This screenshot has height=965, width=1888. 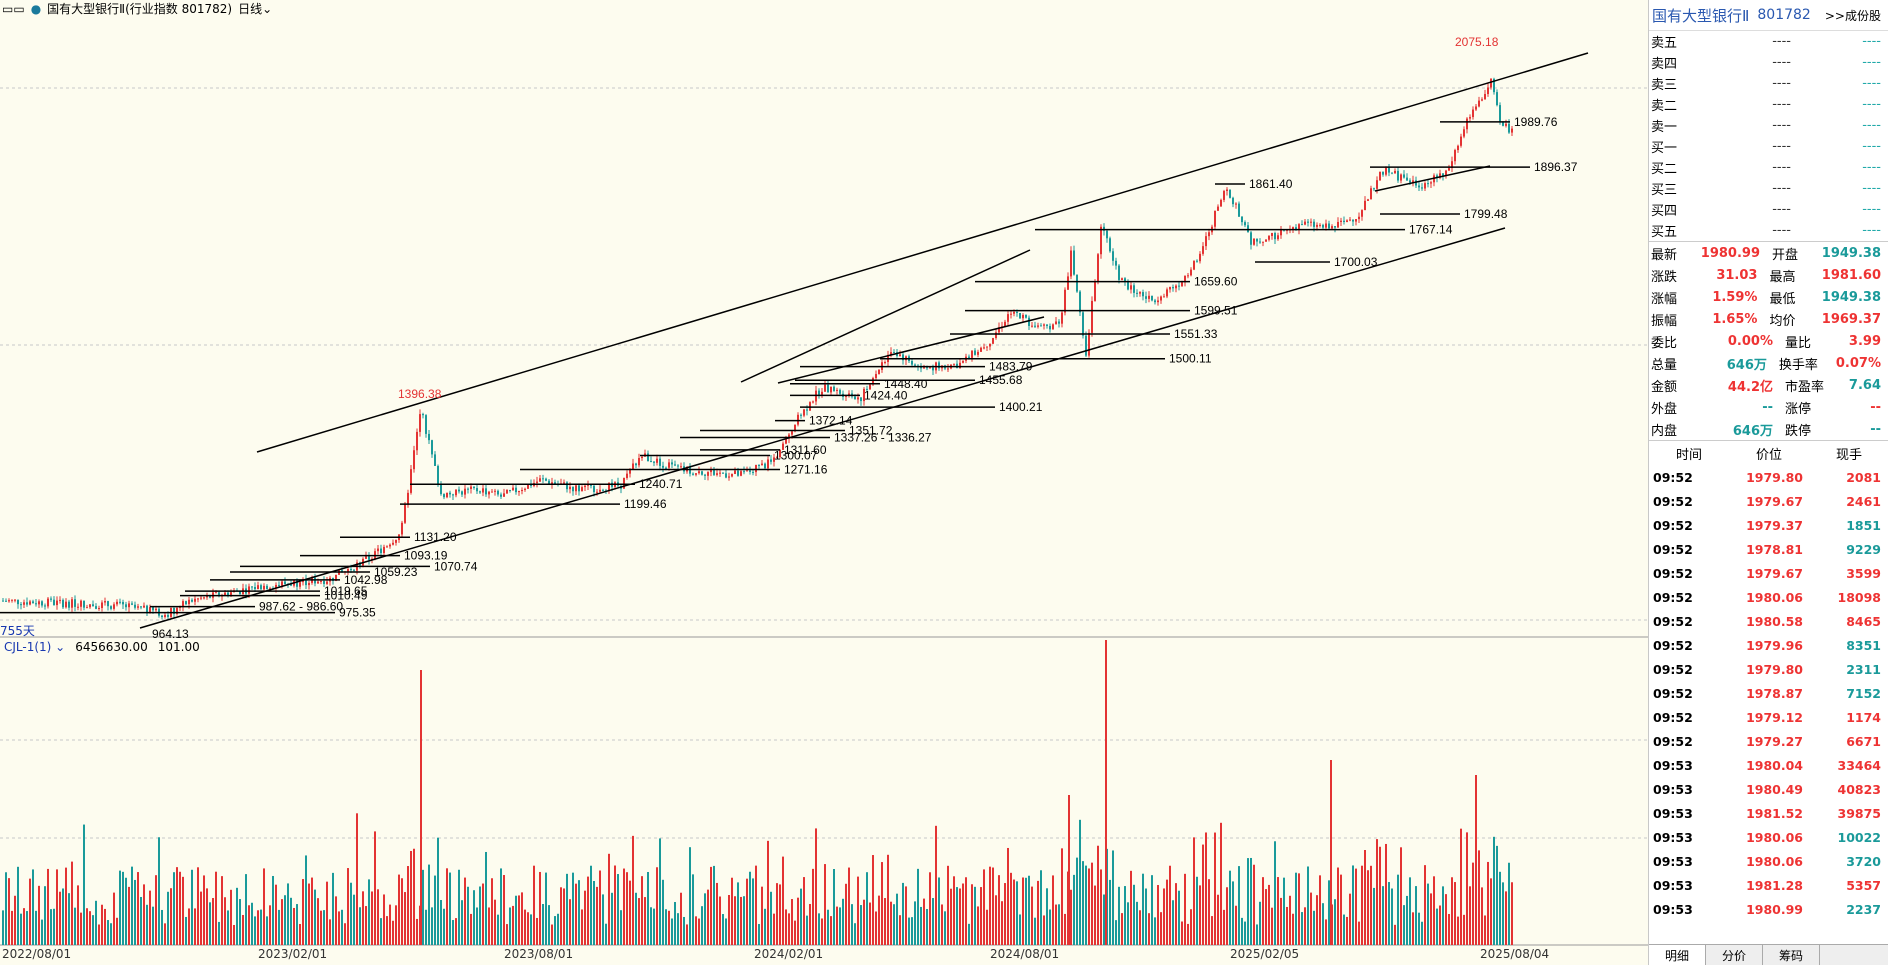 I want to click on tick-volume: 2081, so click(x=1863, y=477).